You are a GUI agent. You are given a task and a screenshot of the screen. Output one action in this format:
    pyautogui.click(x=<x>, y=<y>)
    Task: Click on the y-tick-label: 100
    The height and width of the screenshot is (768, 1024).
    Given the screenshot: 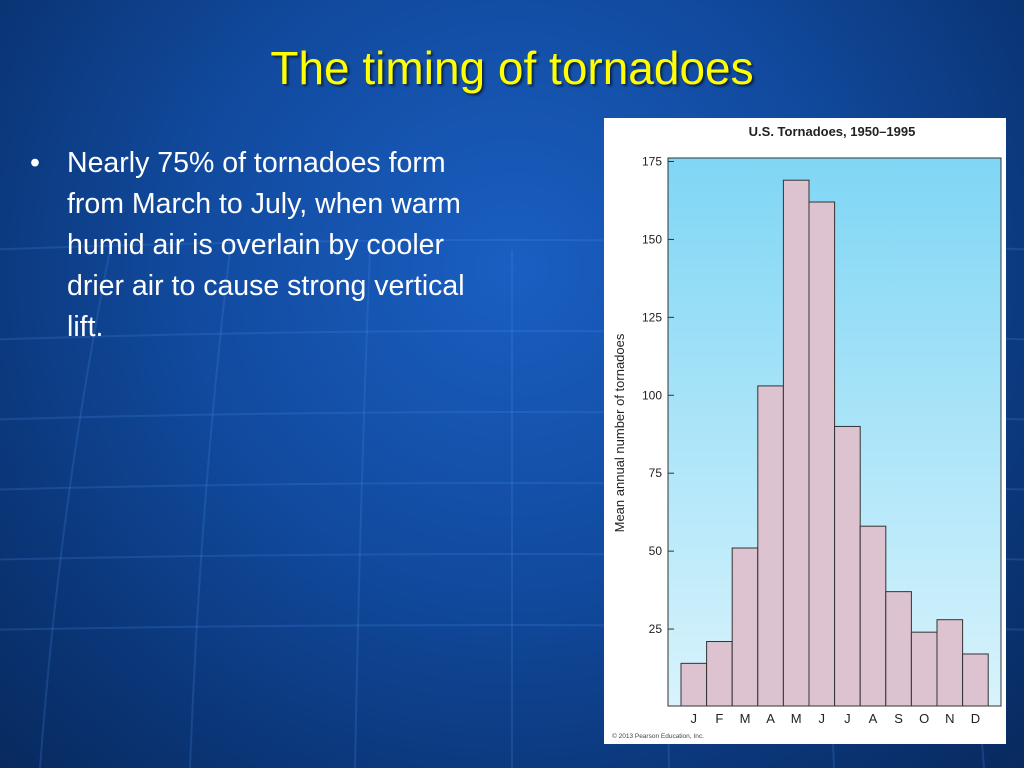 What is the action you would take?
    pyautogui.click(x=652, y=395)
    